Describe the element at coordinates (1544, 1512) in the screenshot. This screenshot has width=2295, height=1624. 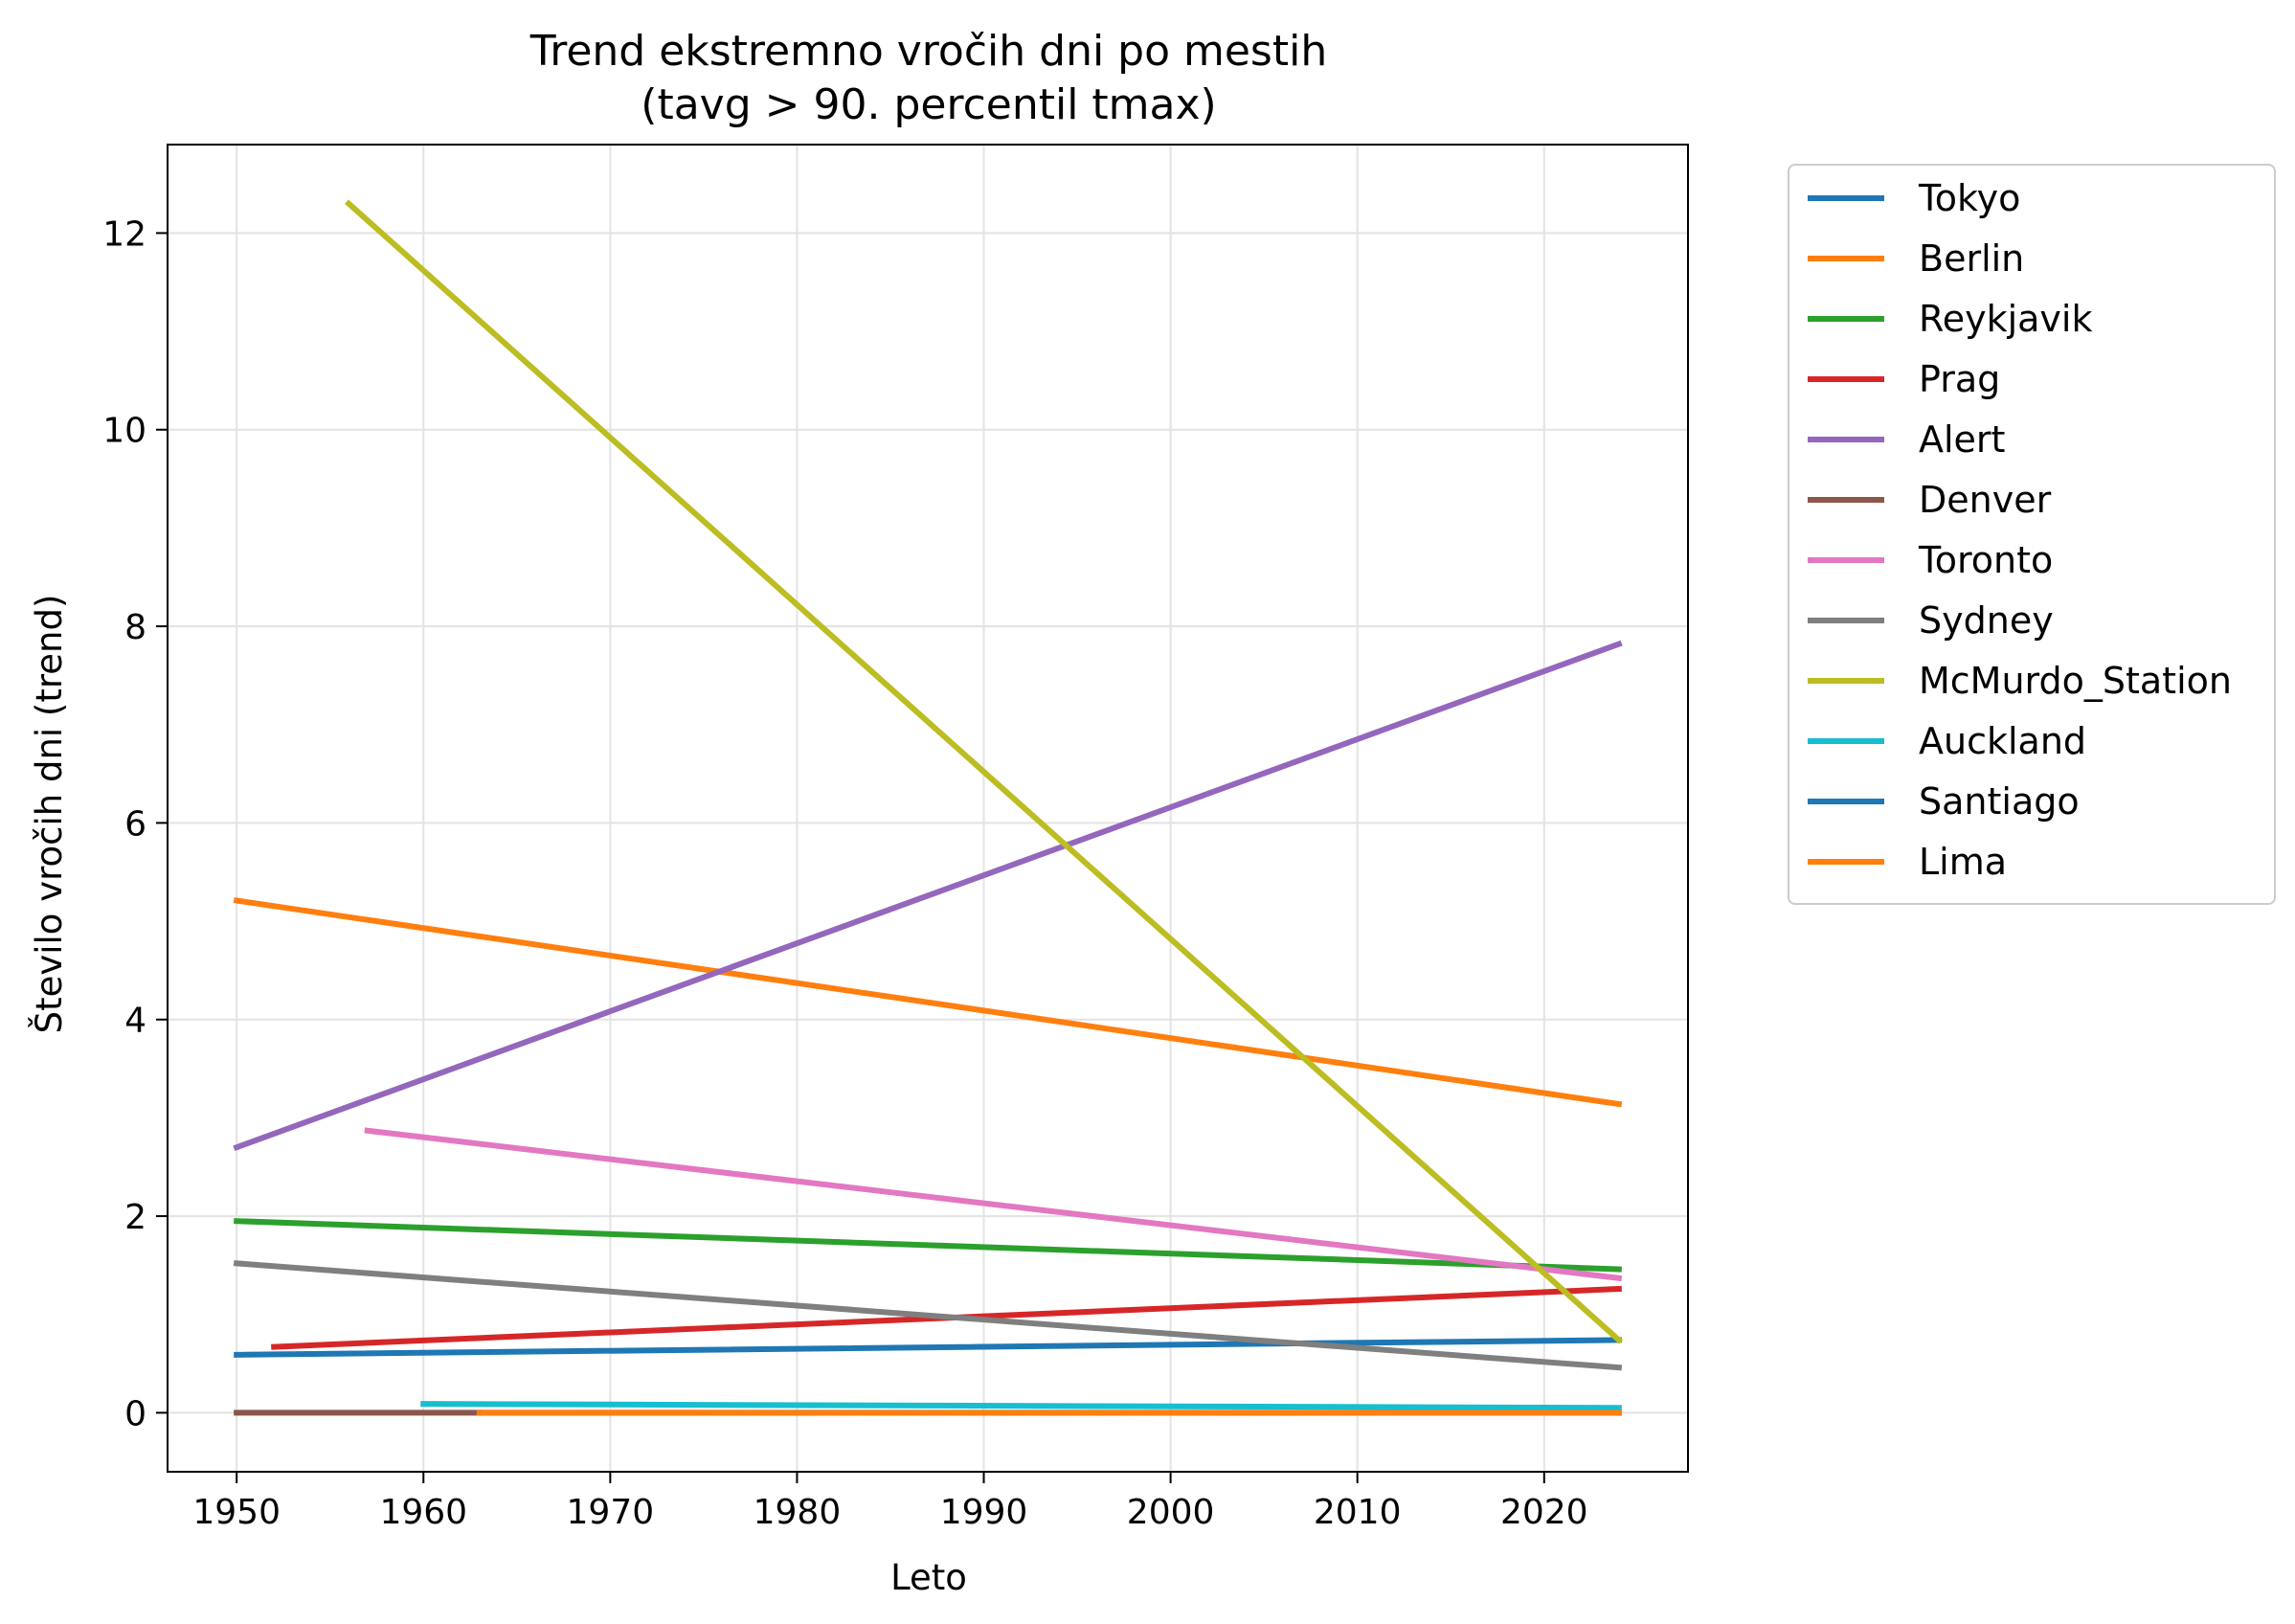
I see `x-tick-label: 2020` at that location.